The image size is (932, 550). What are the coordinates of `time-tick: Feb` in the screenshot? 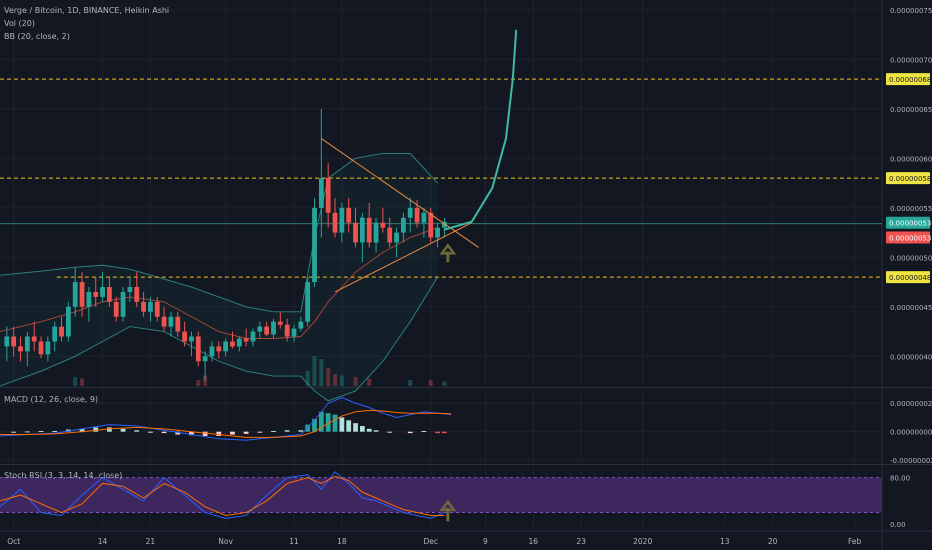 It's located at (855, 541).